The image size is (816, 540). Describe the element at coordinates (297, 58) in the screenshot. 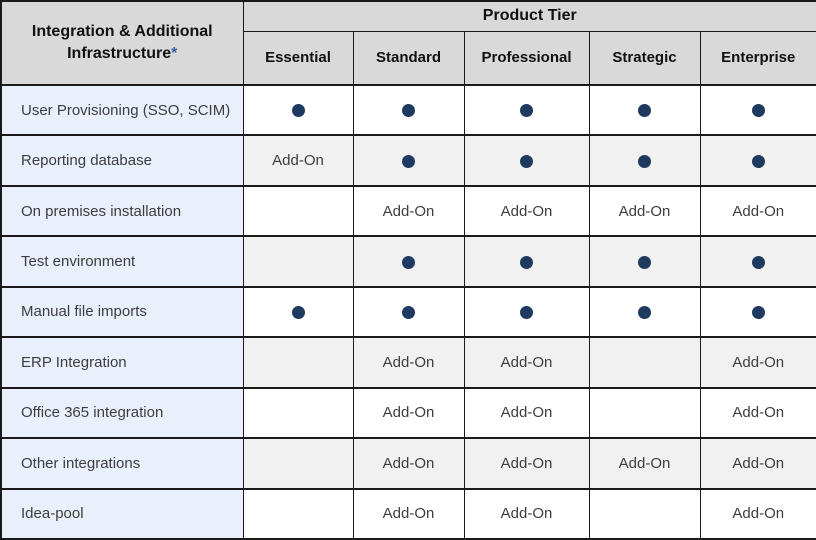

I see `tier-column-header-essential: Essential` at that location.